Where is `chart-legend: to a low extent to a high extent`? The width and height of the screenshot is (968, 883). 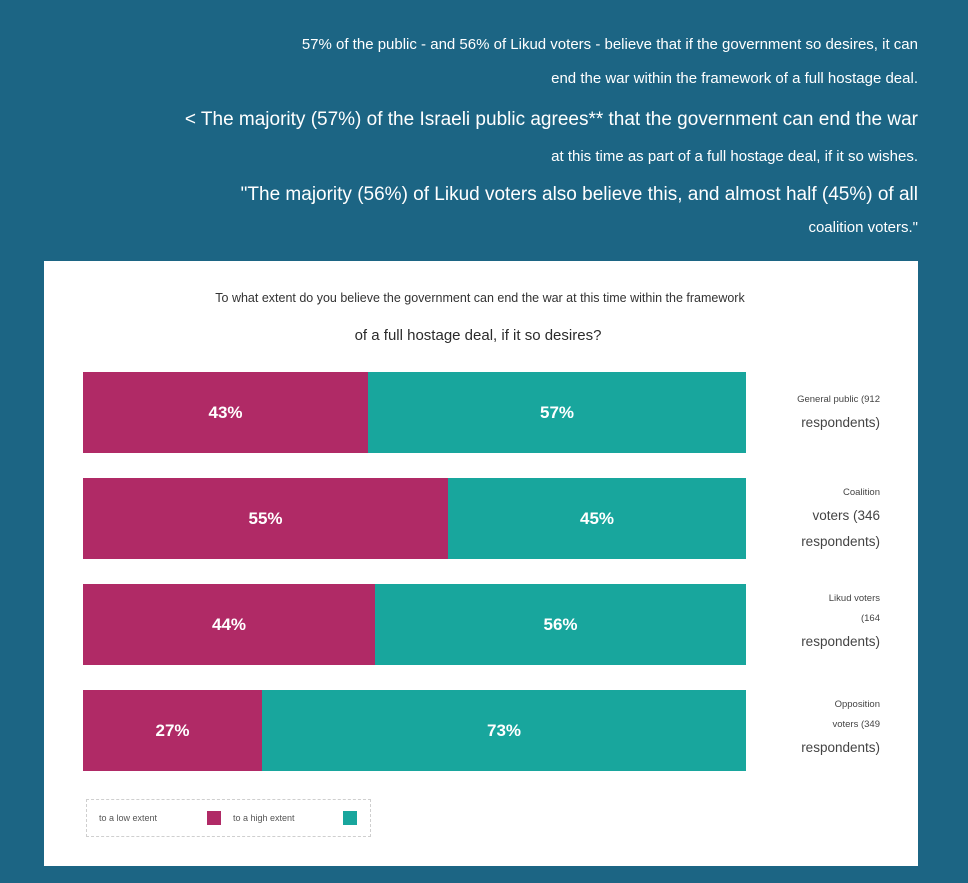
chart-legend: to a low extent to a high extent is located at coordinates (228, 818).